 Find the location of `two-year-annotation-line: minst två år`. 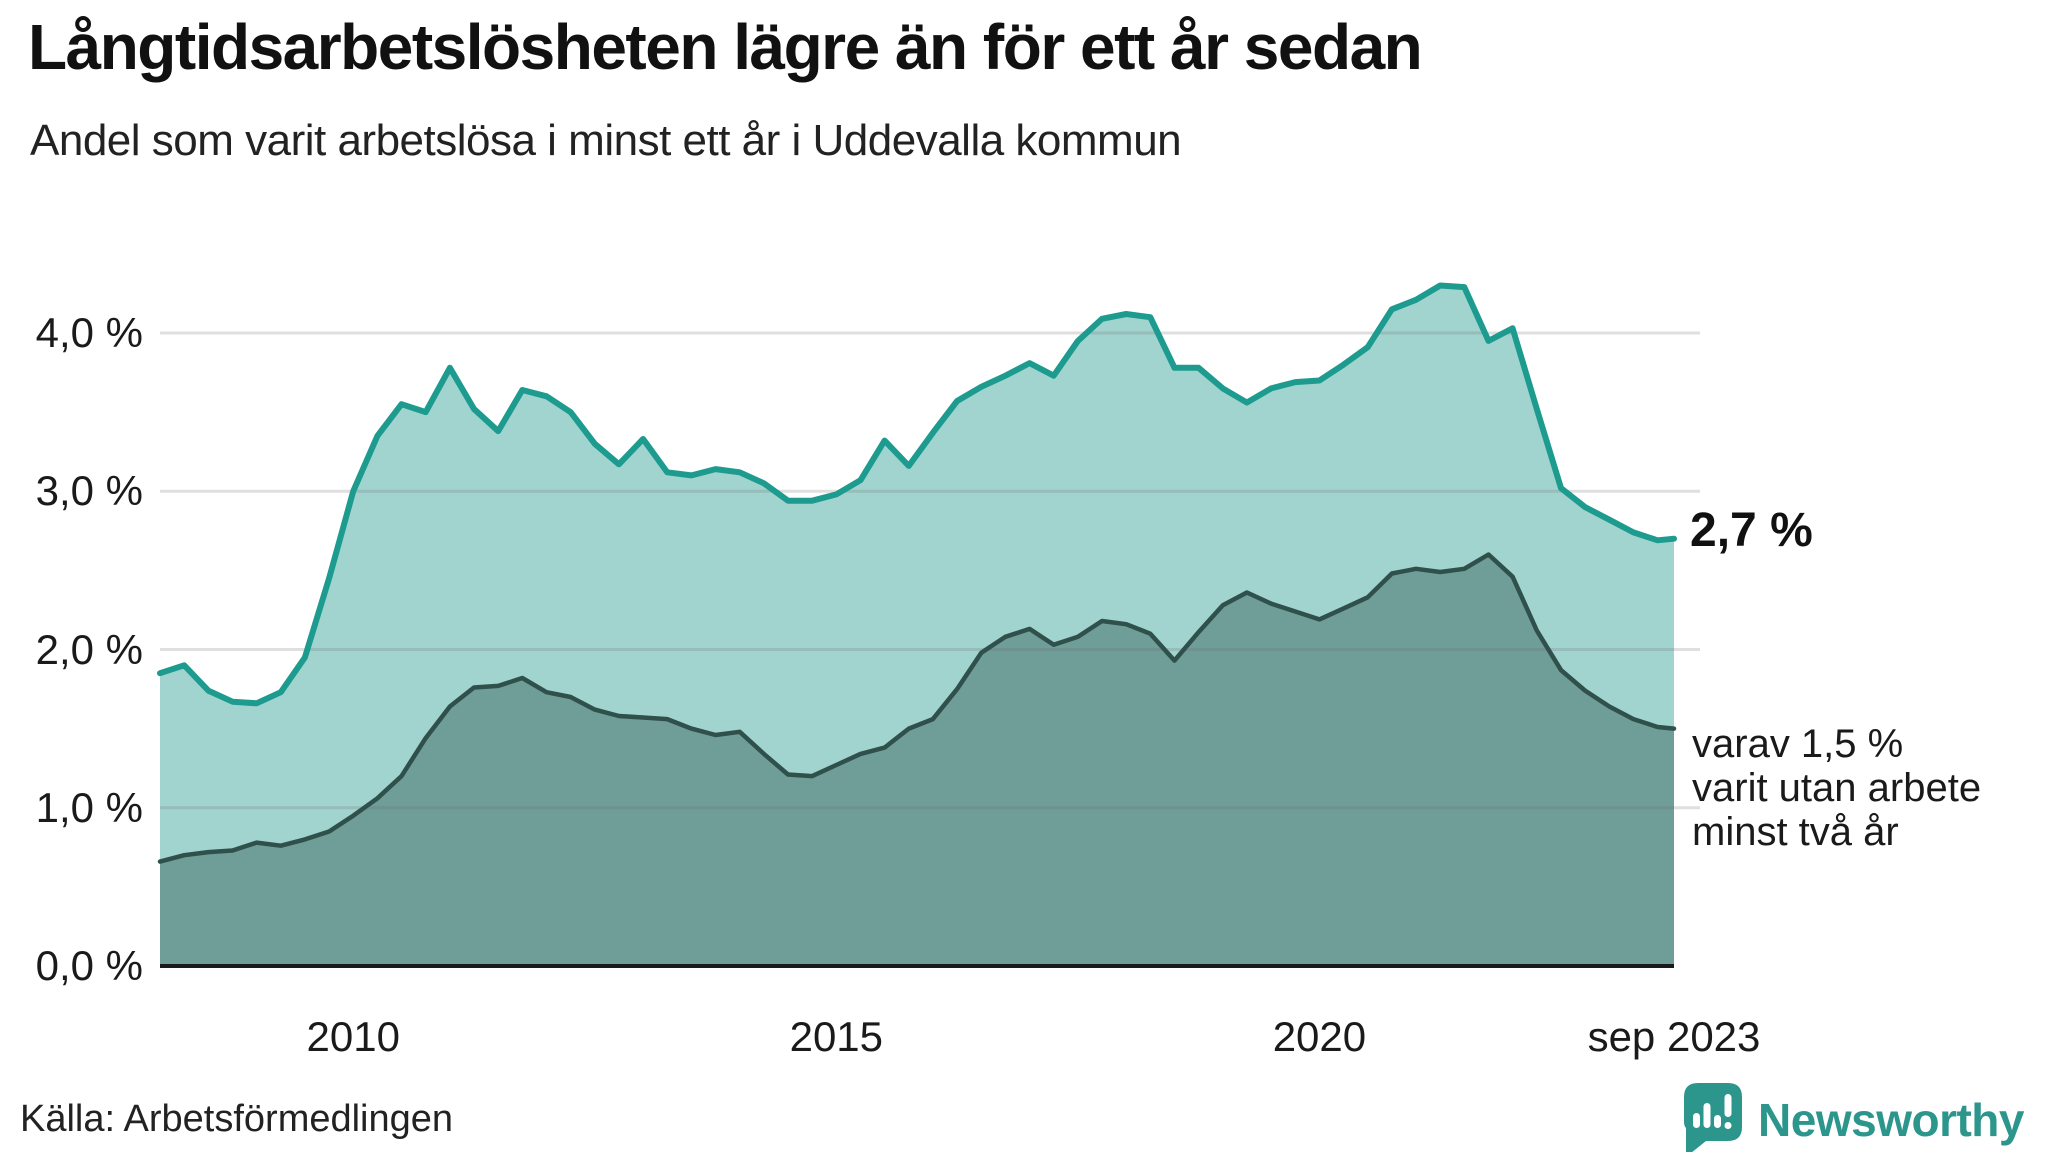

two-year-annotation-line: minst två år is located at coordinates (1795, 832).